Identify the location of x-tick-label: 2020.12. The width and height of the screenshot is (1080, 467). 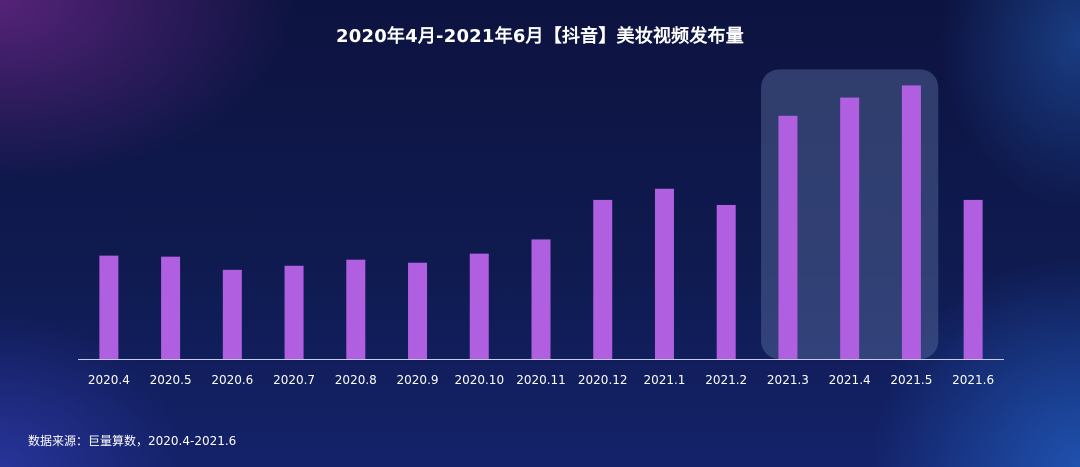
(603, 380).